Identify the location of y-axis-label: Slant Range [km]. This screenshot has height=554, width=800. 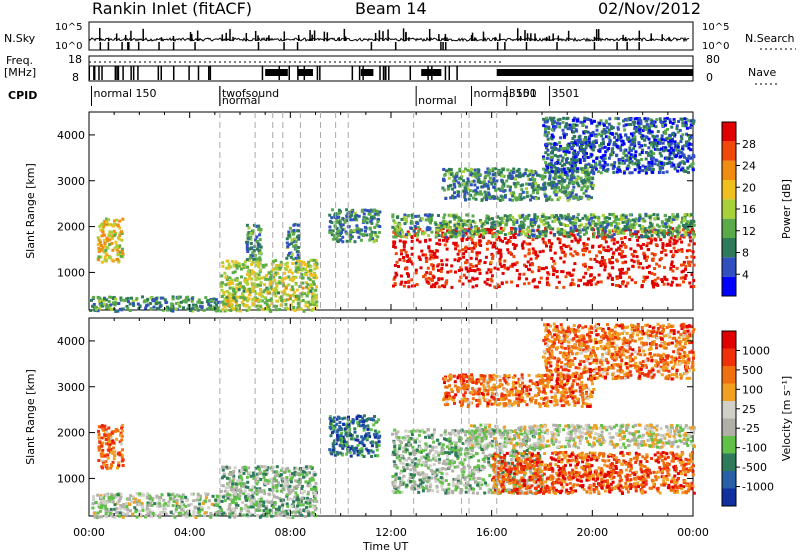
(30, 211).